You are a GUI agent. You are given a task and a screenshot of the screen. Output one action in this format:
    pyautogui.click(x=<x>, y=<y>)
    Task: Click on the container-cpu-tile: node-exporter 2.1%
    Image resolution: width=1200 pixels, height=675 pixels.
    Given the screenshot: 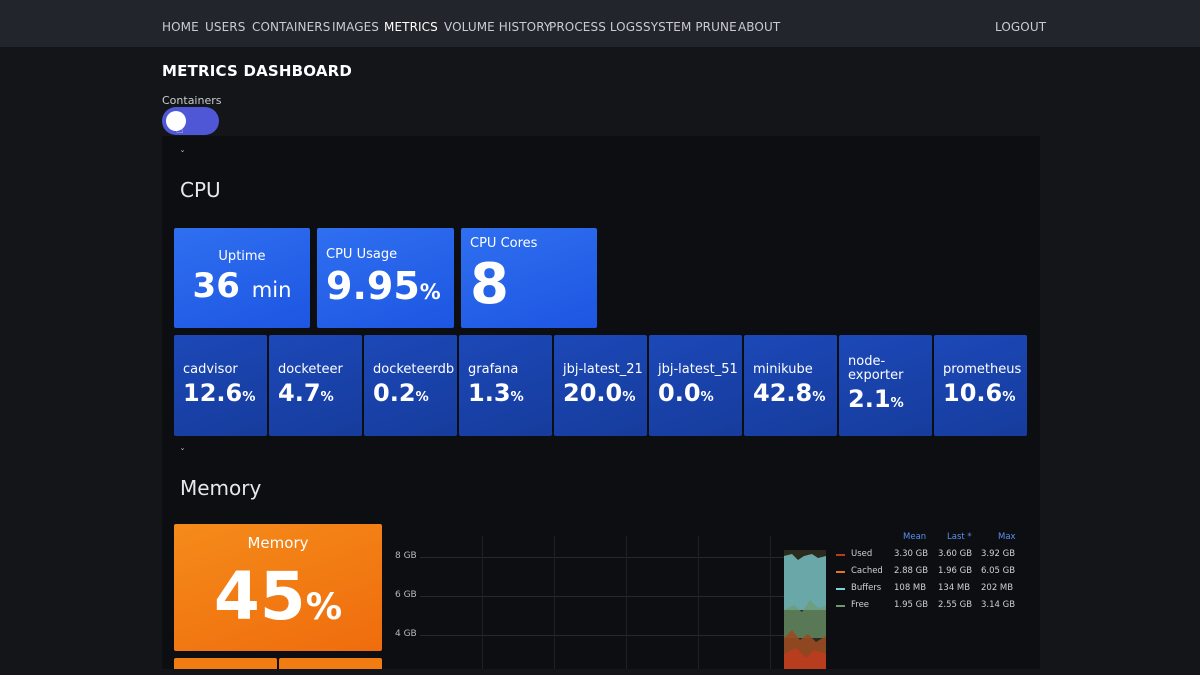 What is the action you would take?
    pyautogui.click(x=885, y=385)
    